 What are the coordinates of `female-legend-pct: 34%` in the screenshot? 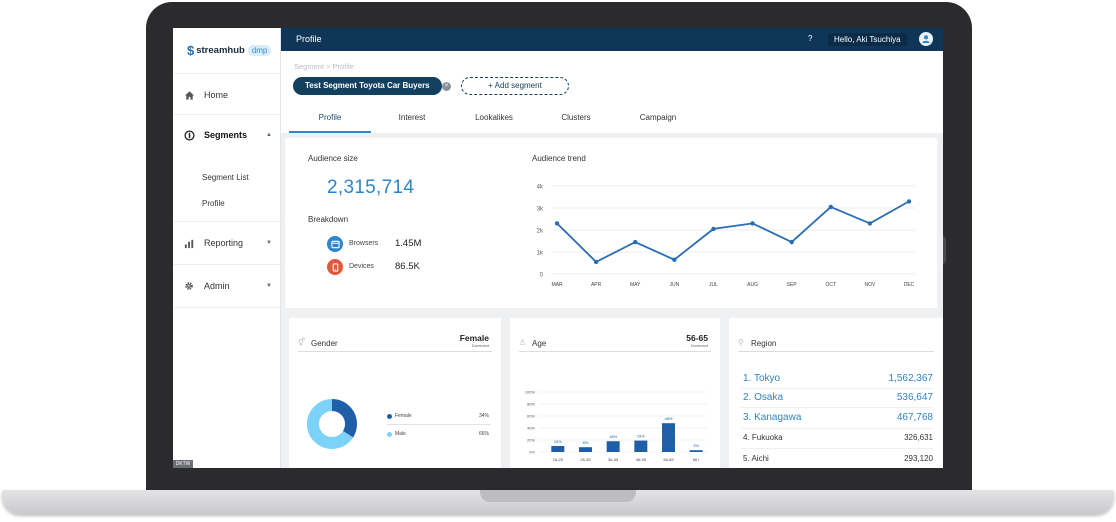 It's located at (484, 416).